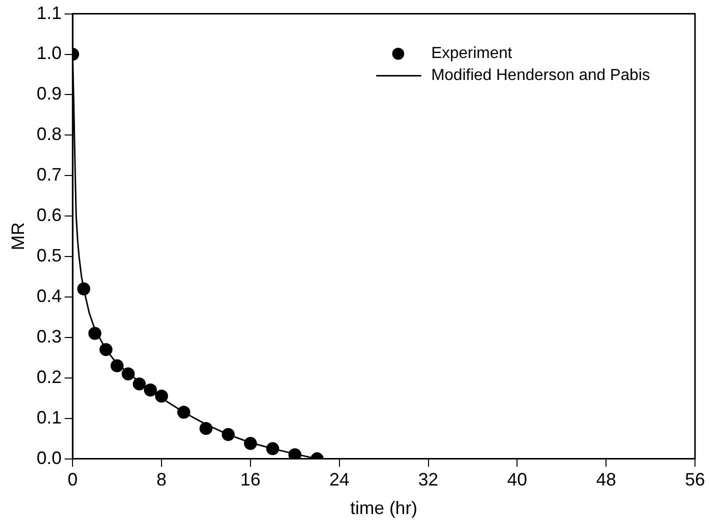 The image size is (709, 528). I want to click on y-tick-label: 0.7, so click(49, 174).